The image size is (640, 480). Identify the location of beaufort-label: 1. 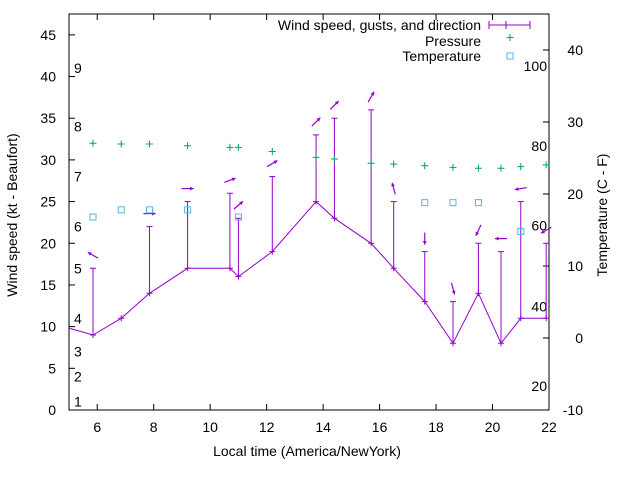
(78, 402).